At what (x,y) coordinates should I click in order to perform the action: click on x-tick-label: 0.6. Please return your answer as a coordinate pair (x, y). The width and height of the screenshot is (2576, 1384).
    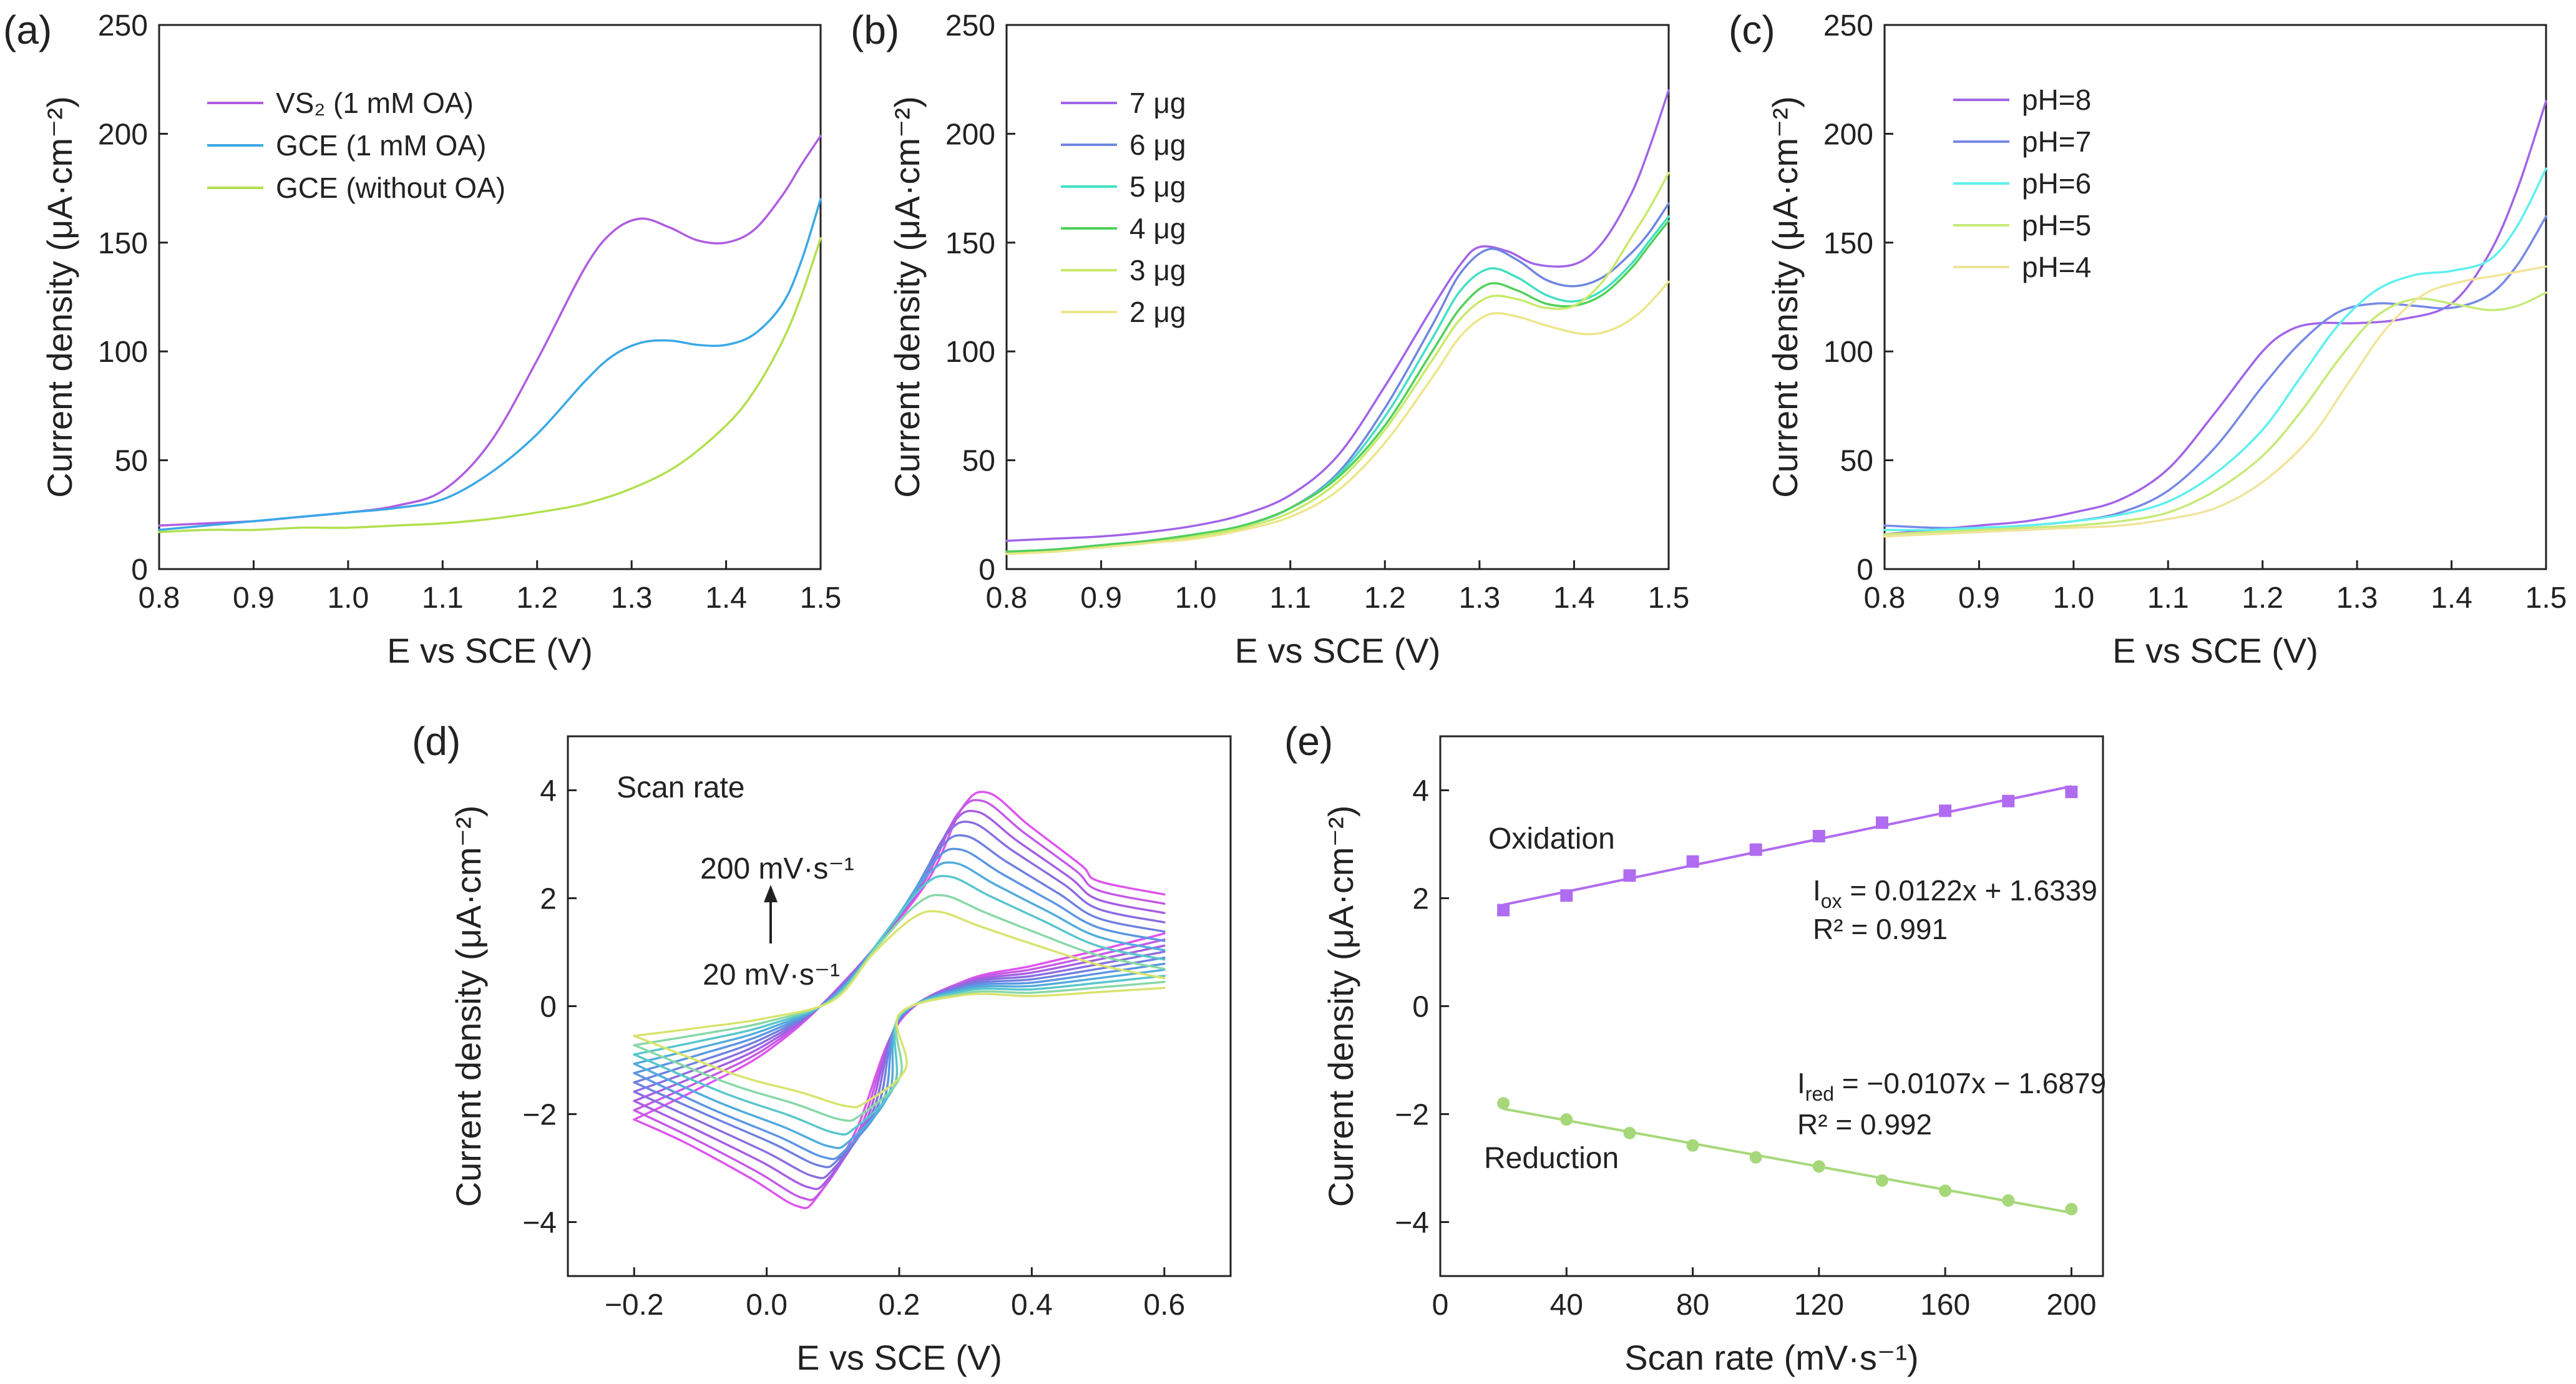
    Looking at the image, I should click on (1164, 1306).